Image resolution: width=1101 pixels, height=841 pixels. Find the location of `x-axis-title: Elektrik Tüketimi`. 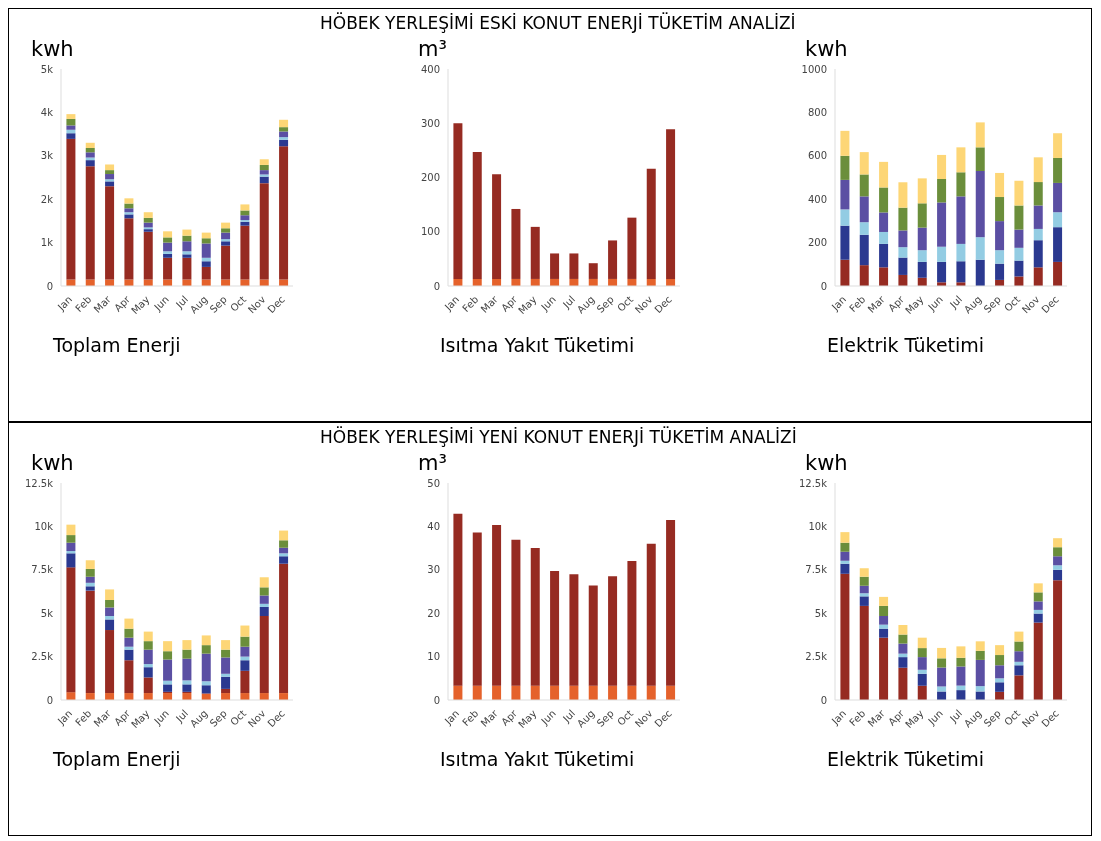

x-axis-title: Elektrik Tüketimi is located at coordinates (906, 345).